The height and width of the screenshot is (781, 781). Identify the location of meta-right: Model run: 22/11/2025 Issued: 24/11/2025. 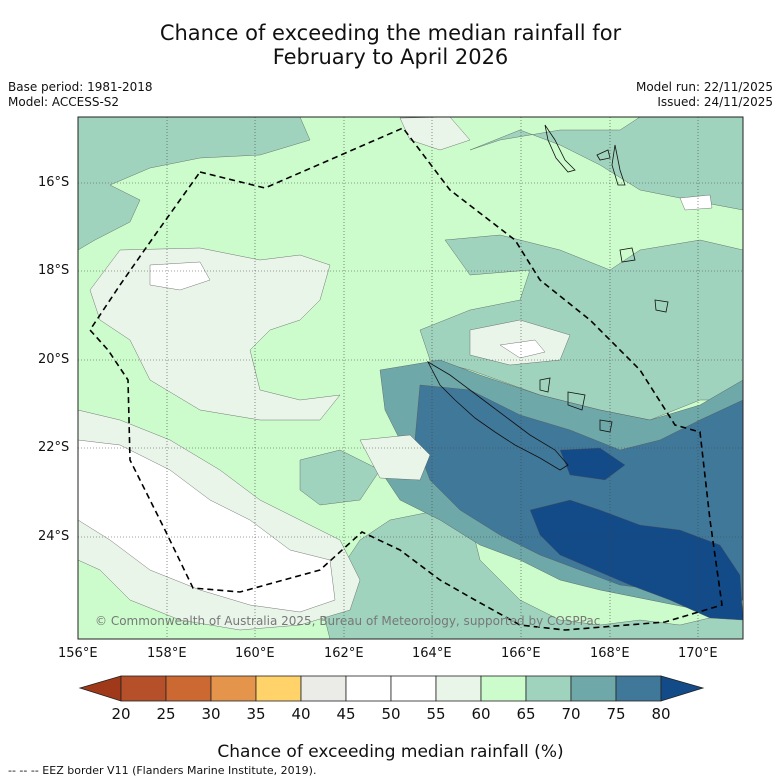
(704, 95).